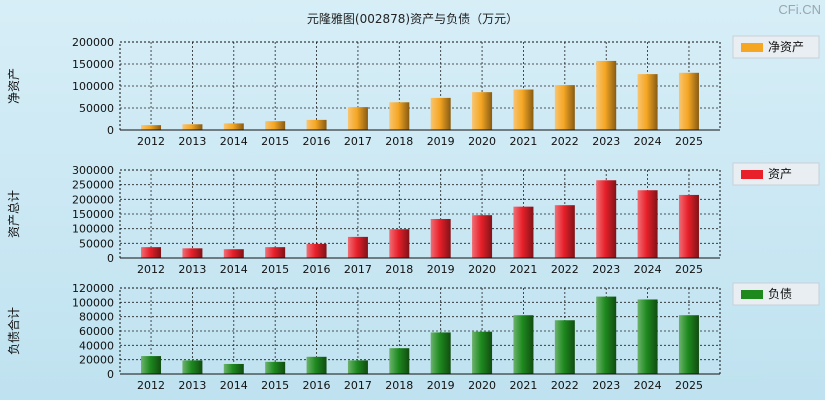 This screenshot has width=825, height=400. What do you see at coordinates (96, 317) in the screenshot?
I see `y-tick-label: 80000` at bounding box center [96, 317].